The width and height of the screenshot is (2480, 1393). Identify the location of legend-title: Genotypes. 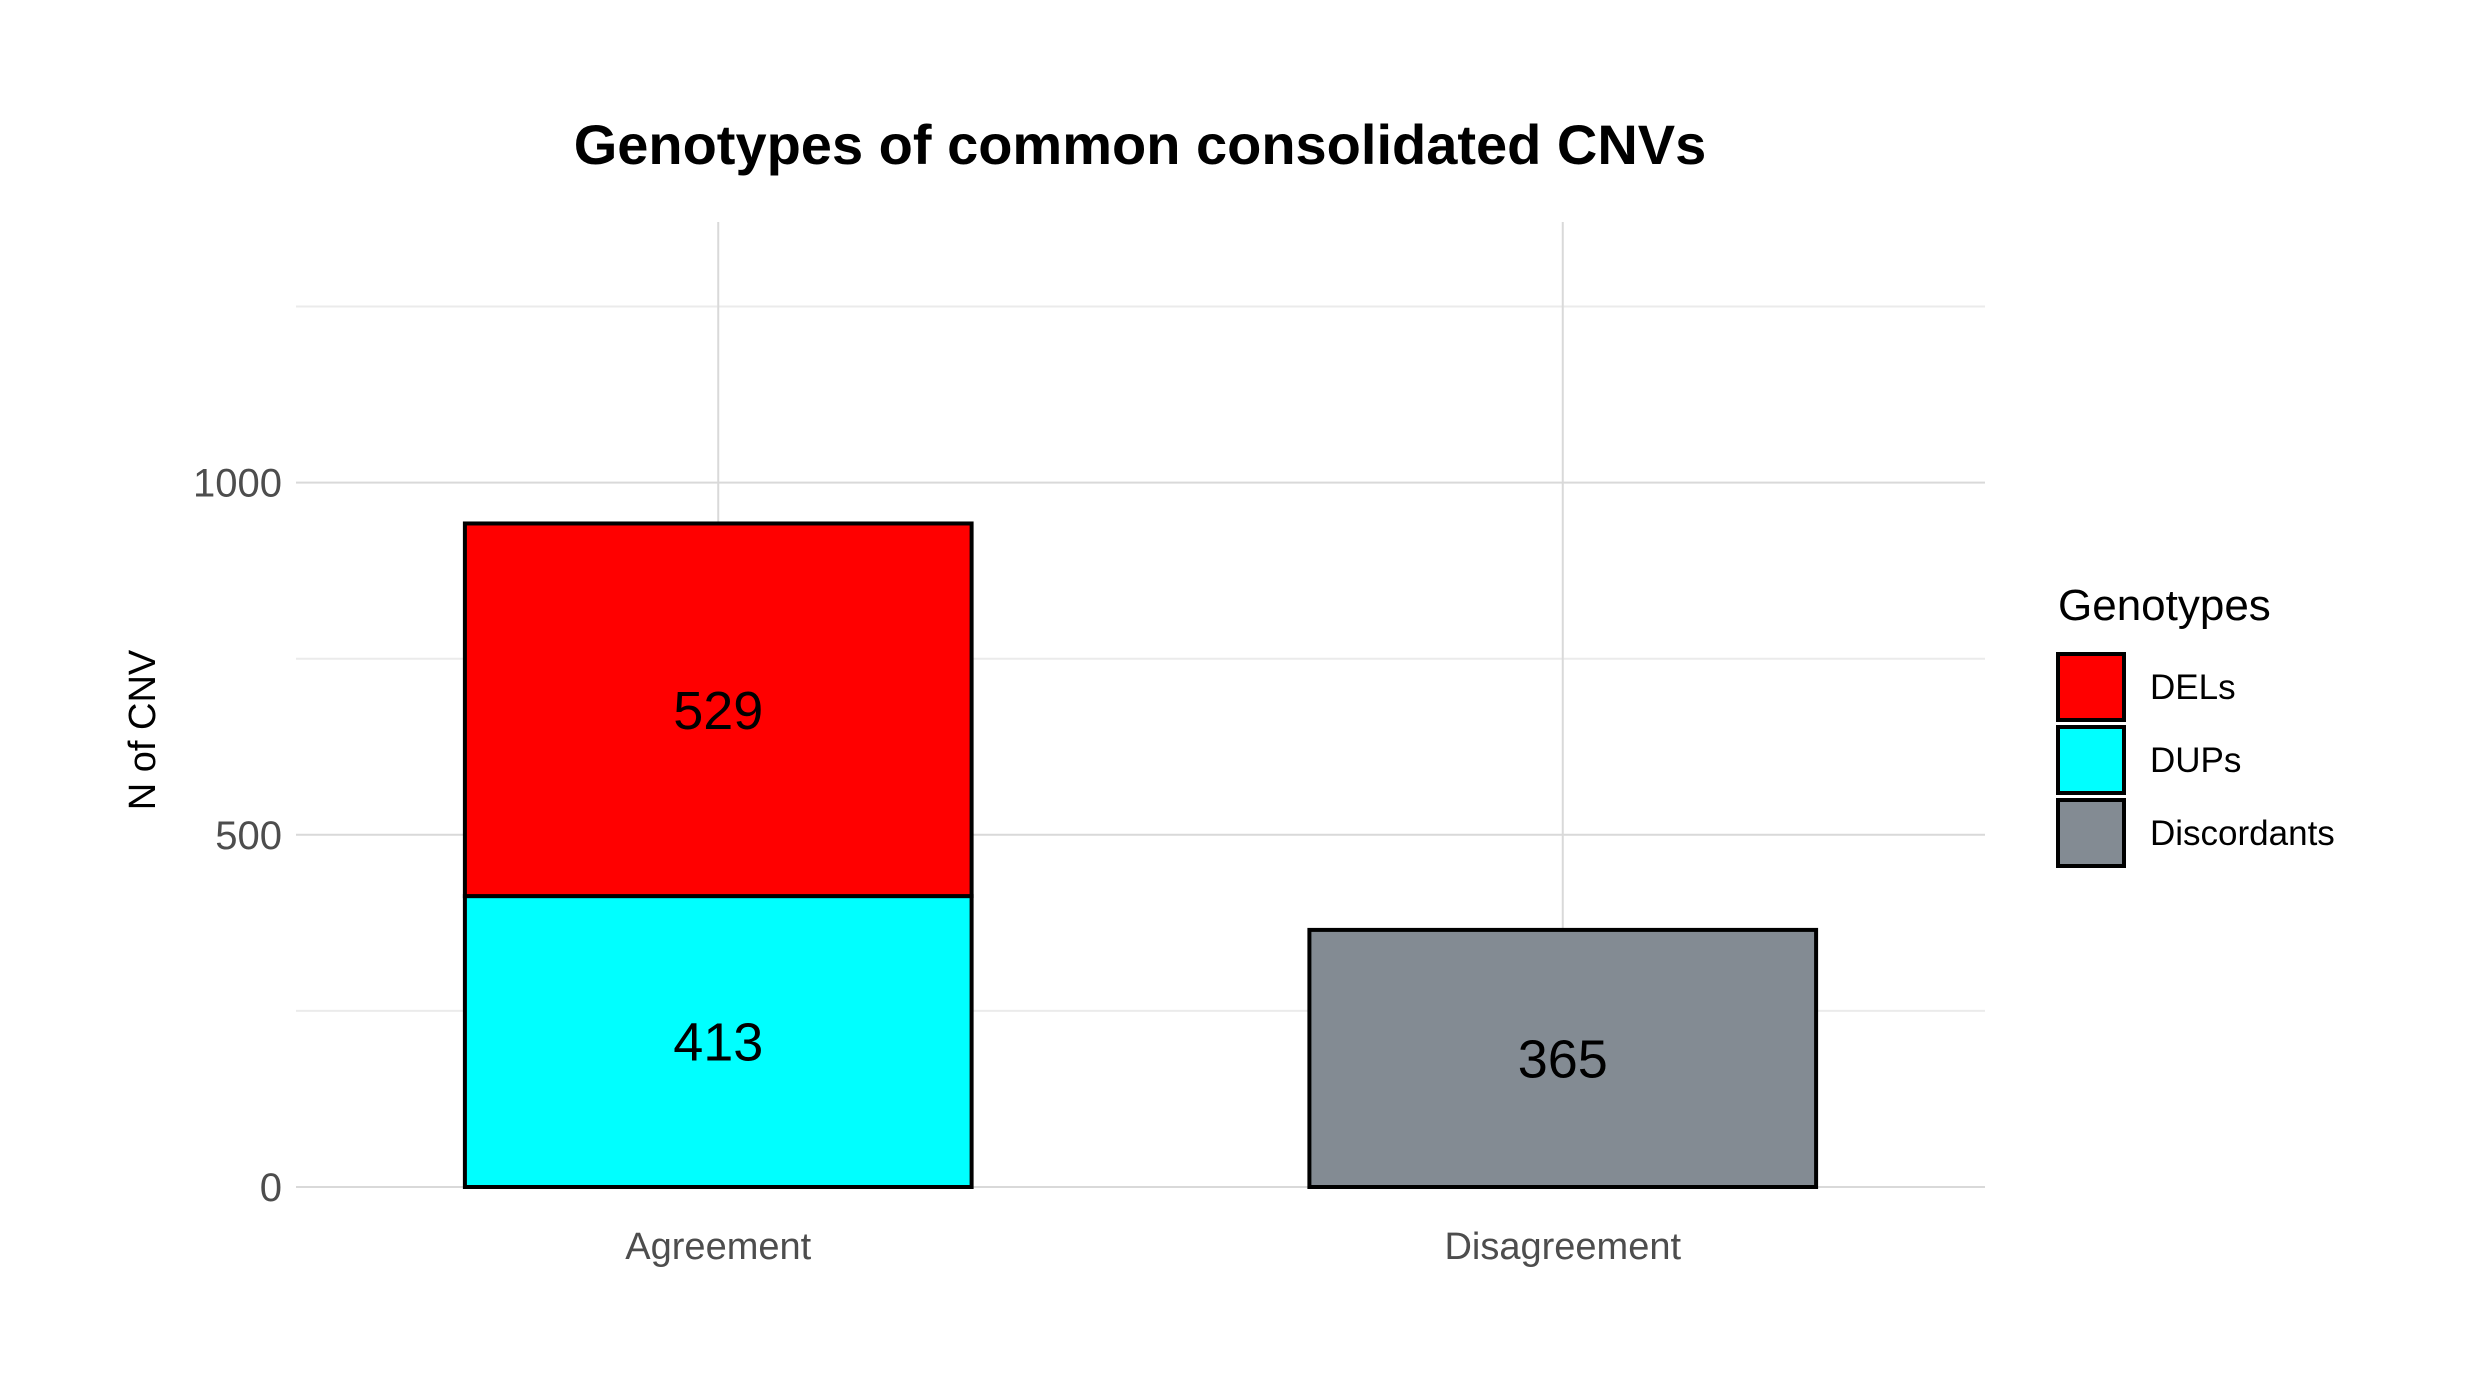
(2164, 605).